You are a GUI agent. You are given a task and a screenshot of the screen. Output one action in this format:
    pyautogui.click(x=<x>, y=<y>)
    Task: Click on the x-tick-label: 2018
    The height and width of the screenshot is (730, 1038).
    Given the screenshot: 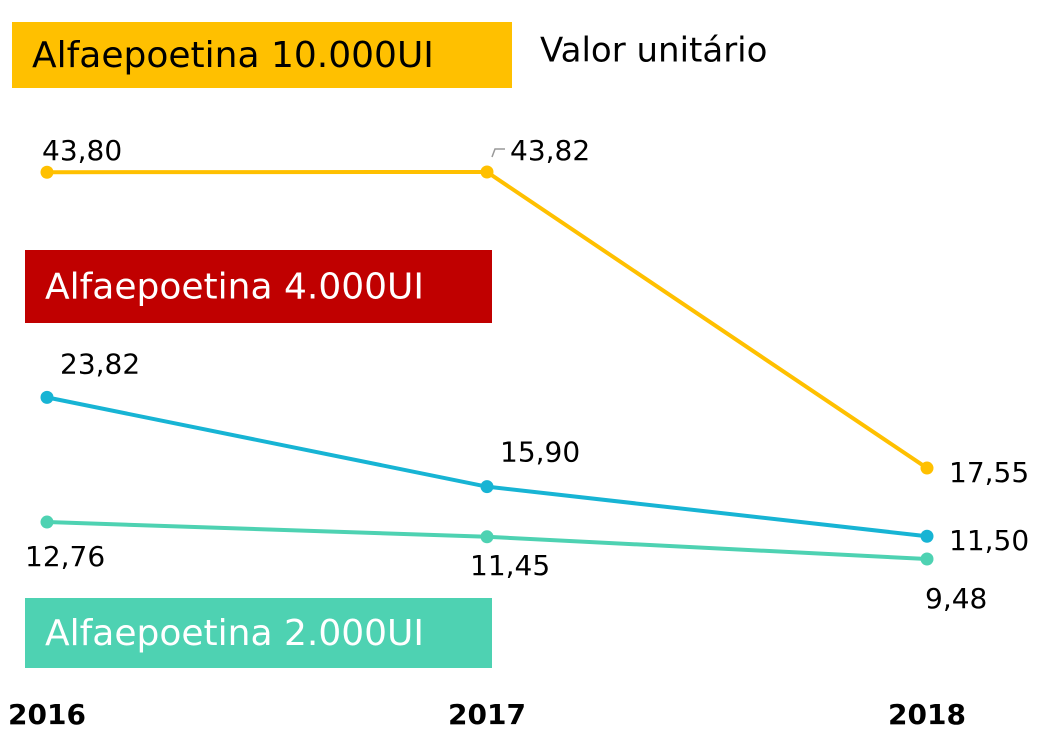 What is the action you would take?
    pyautogui.click(x=927, y=714)
    